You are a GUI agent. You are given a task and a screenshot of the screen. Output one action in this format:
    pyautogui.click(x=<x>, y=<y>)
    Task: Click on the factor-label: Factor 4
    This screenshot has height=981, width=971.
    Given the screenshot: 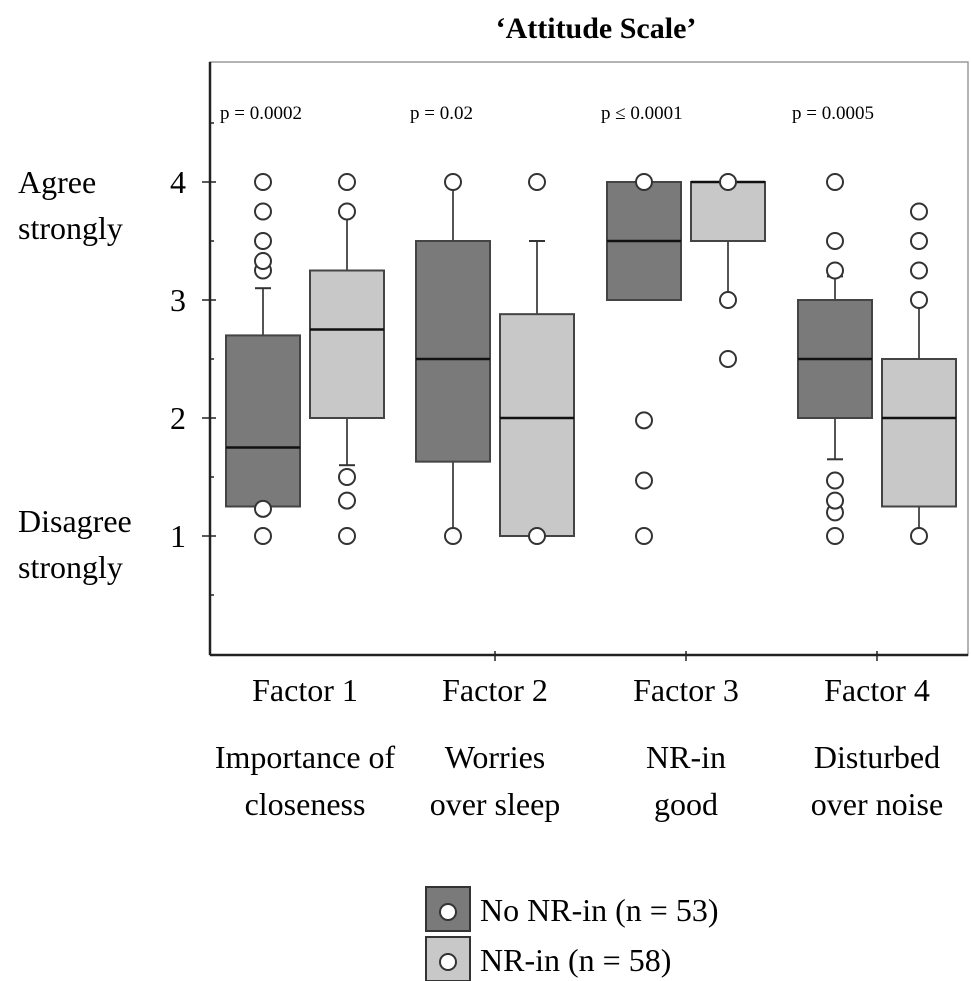 What is the action you would take?
    pyautogui.click(x=877, y=690)
    